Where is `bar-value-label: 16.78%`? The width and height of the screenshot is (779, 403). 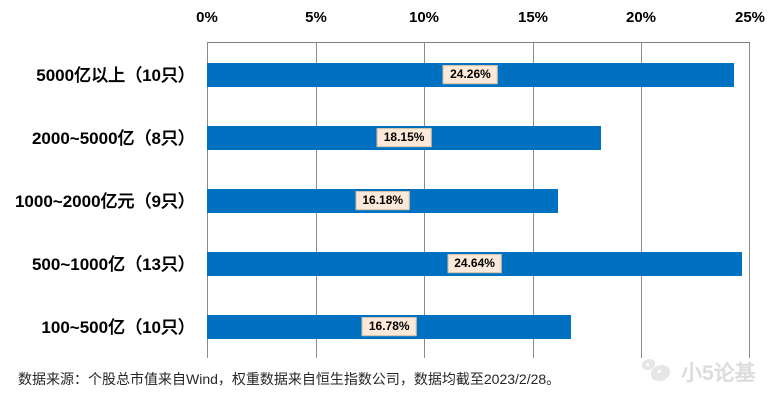 bar-value-label: 16.78% is located at coordinates (389, 326).